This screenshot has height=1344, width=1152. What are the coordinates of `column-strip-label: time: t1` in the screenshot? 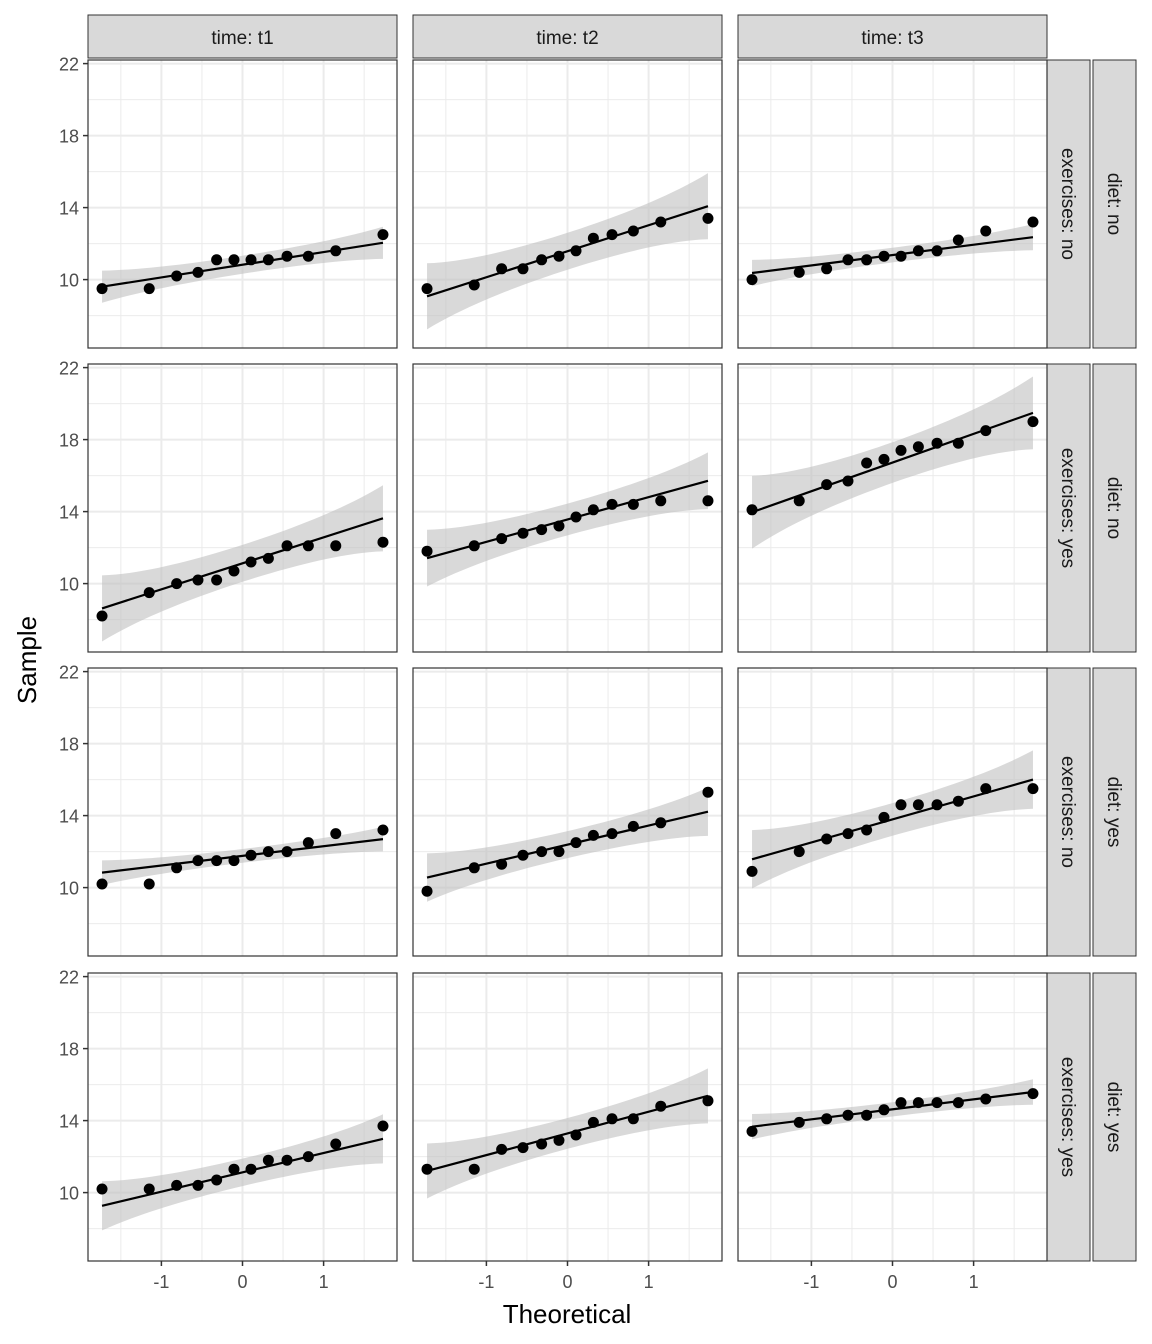 It's located at (242, 38).